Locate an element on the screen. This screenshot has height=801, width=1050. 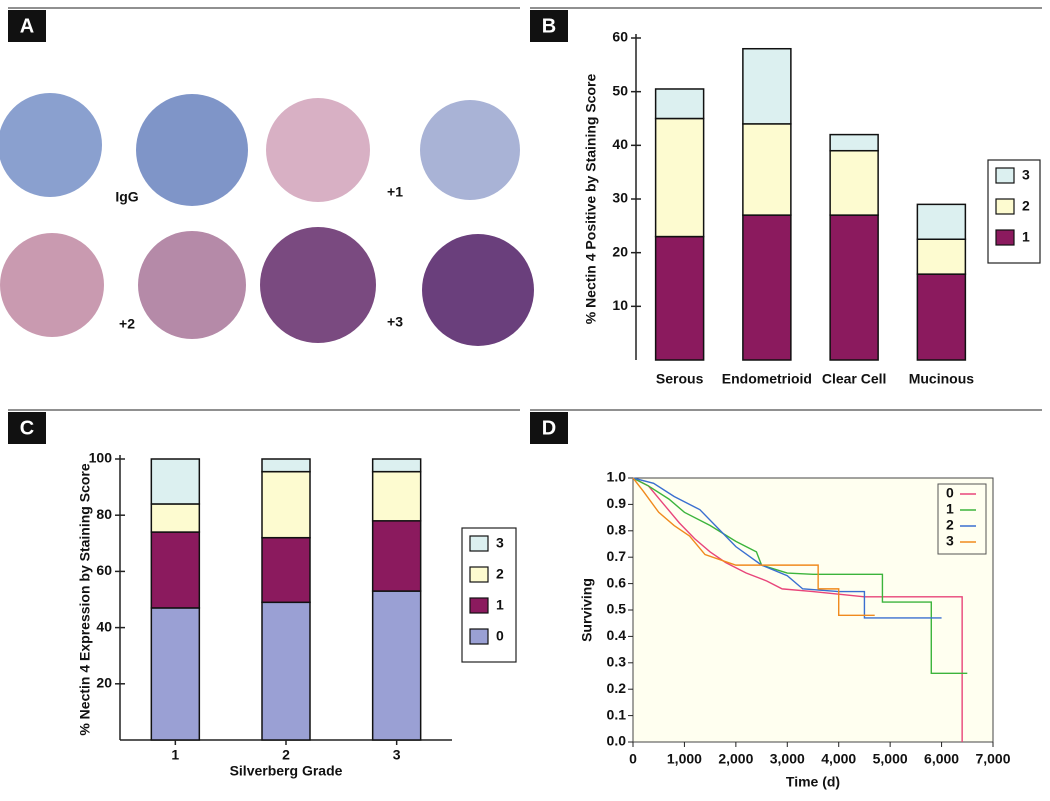
x-tick-label: 7,000 is located at coordinates (992, 759).